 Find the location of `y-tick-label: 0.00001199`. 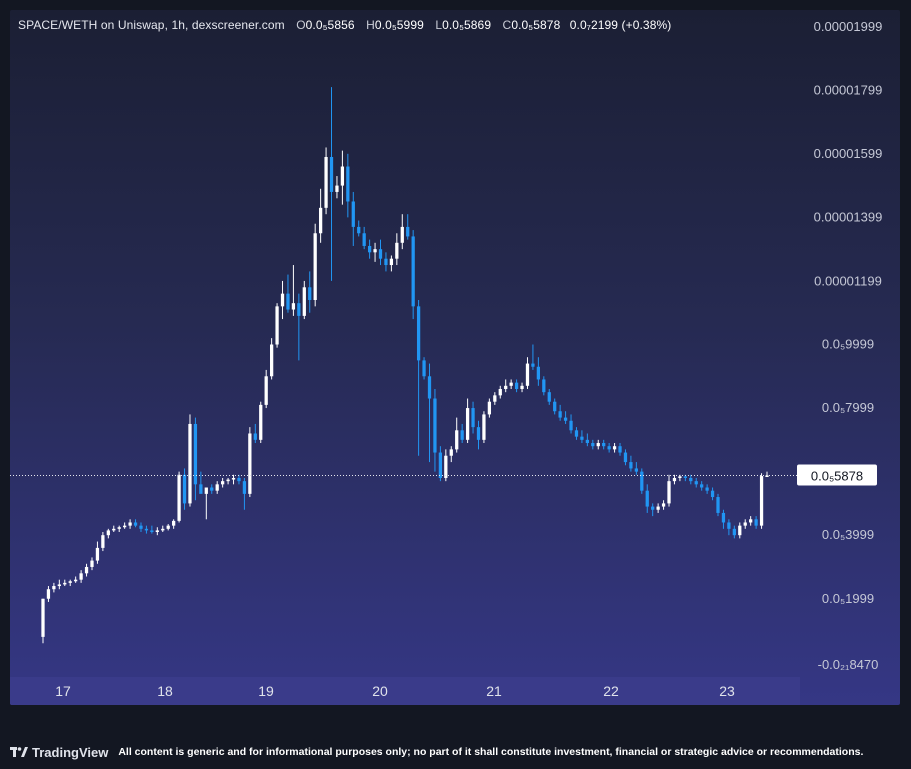

y-tick-label: 0.00001199 is located at coordinates (848, 280).